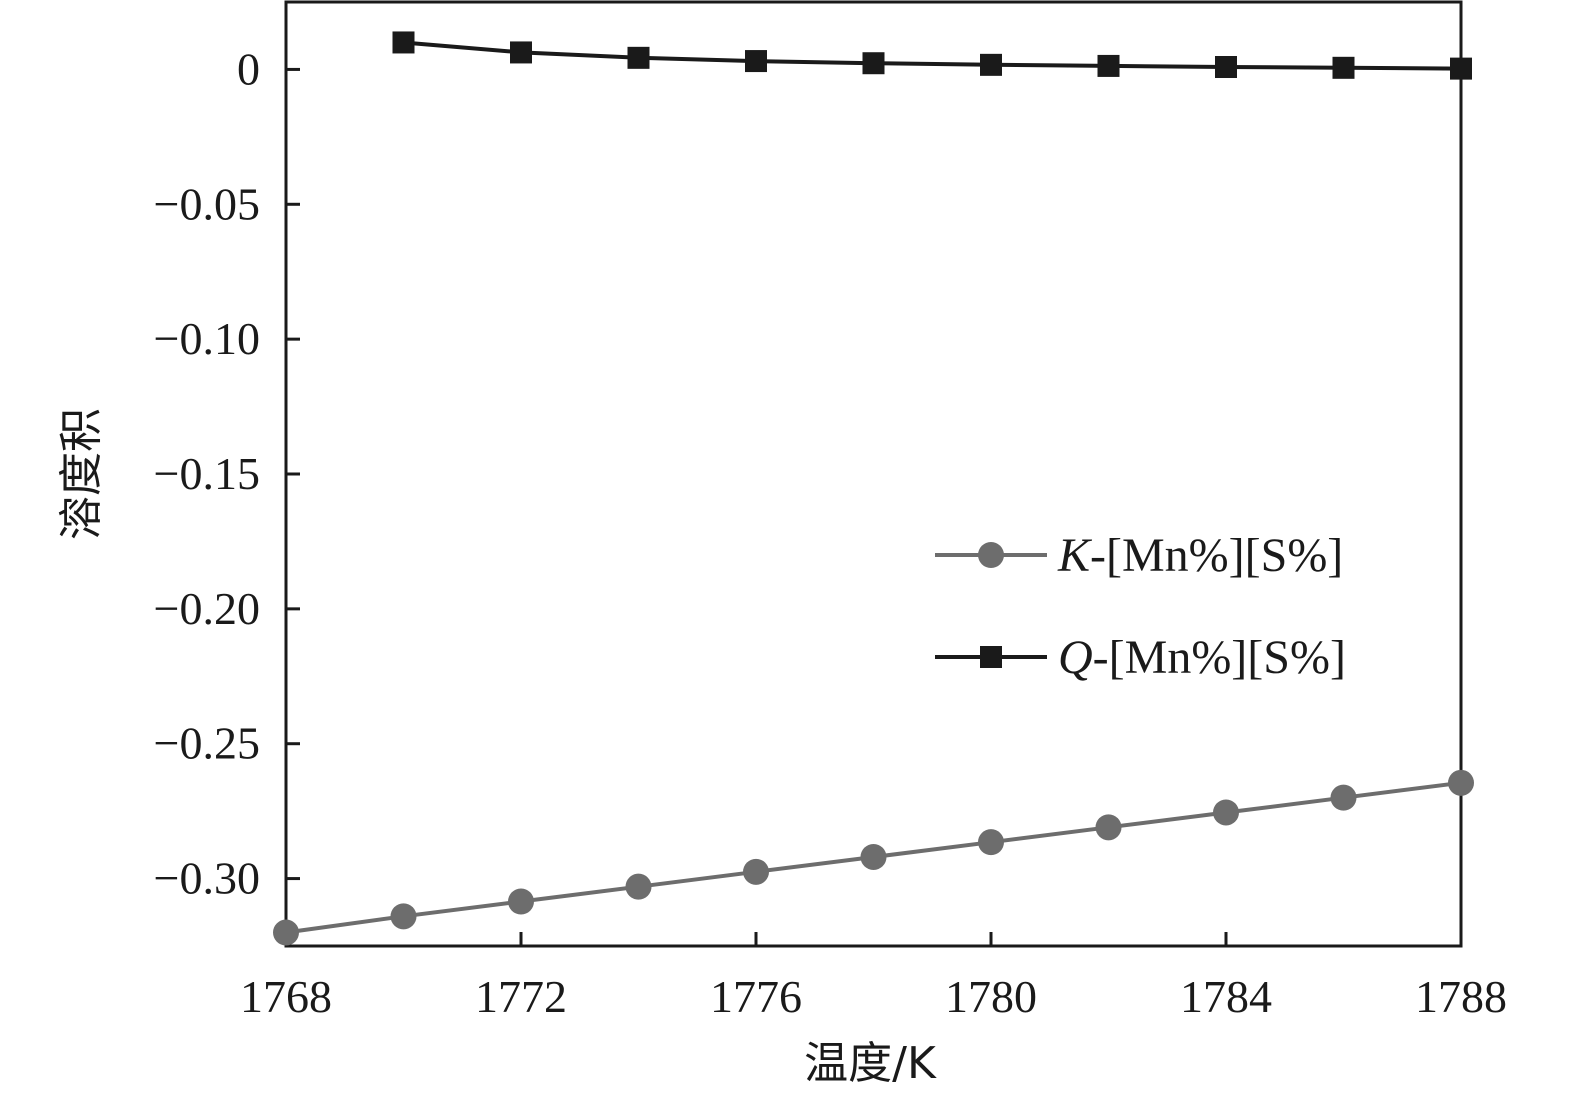  Describe the element at coordinates (1461, 996) in the screenshot. I see `x-tick-label: 1788` at that location.